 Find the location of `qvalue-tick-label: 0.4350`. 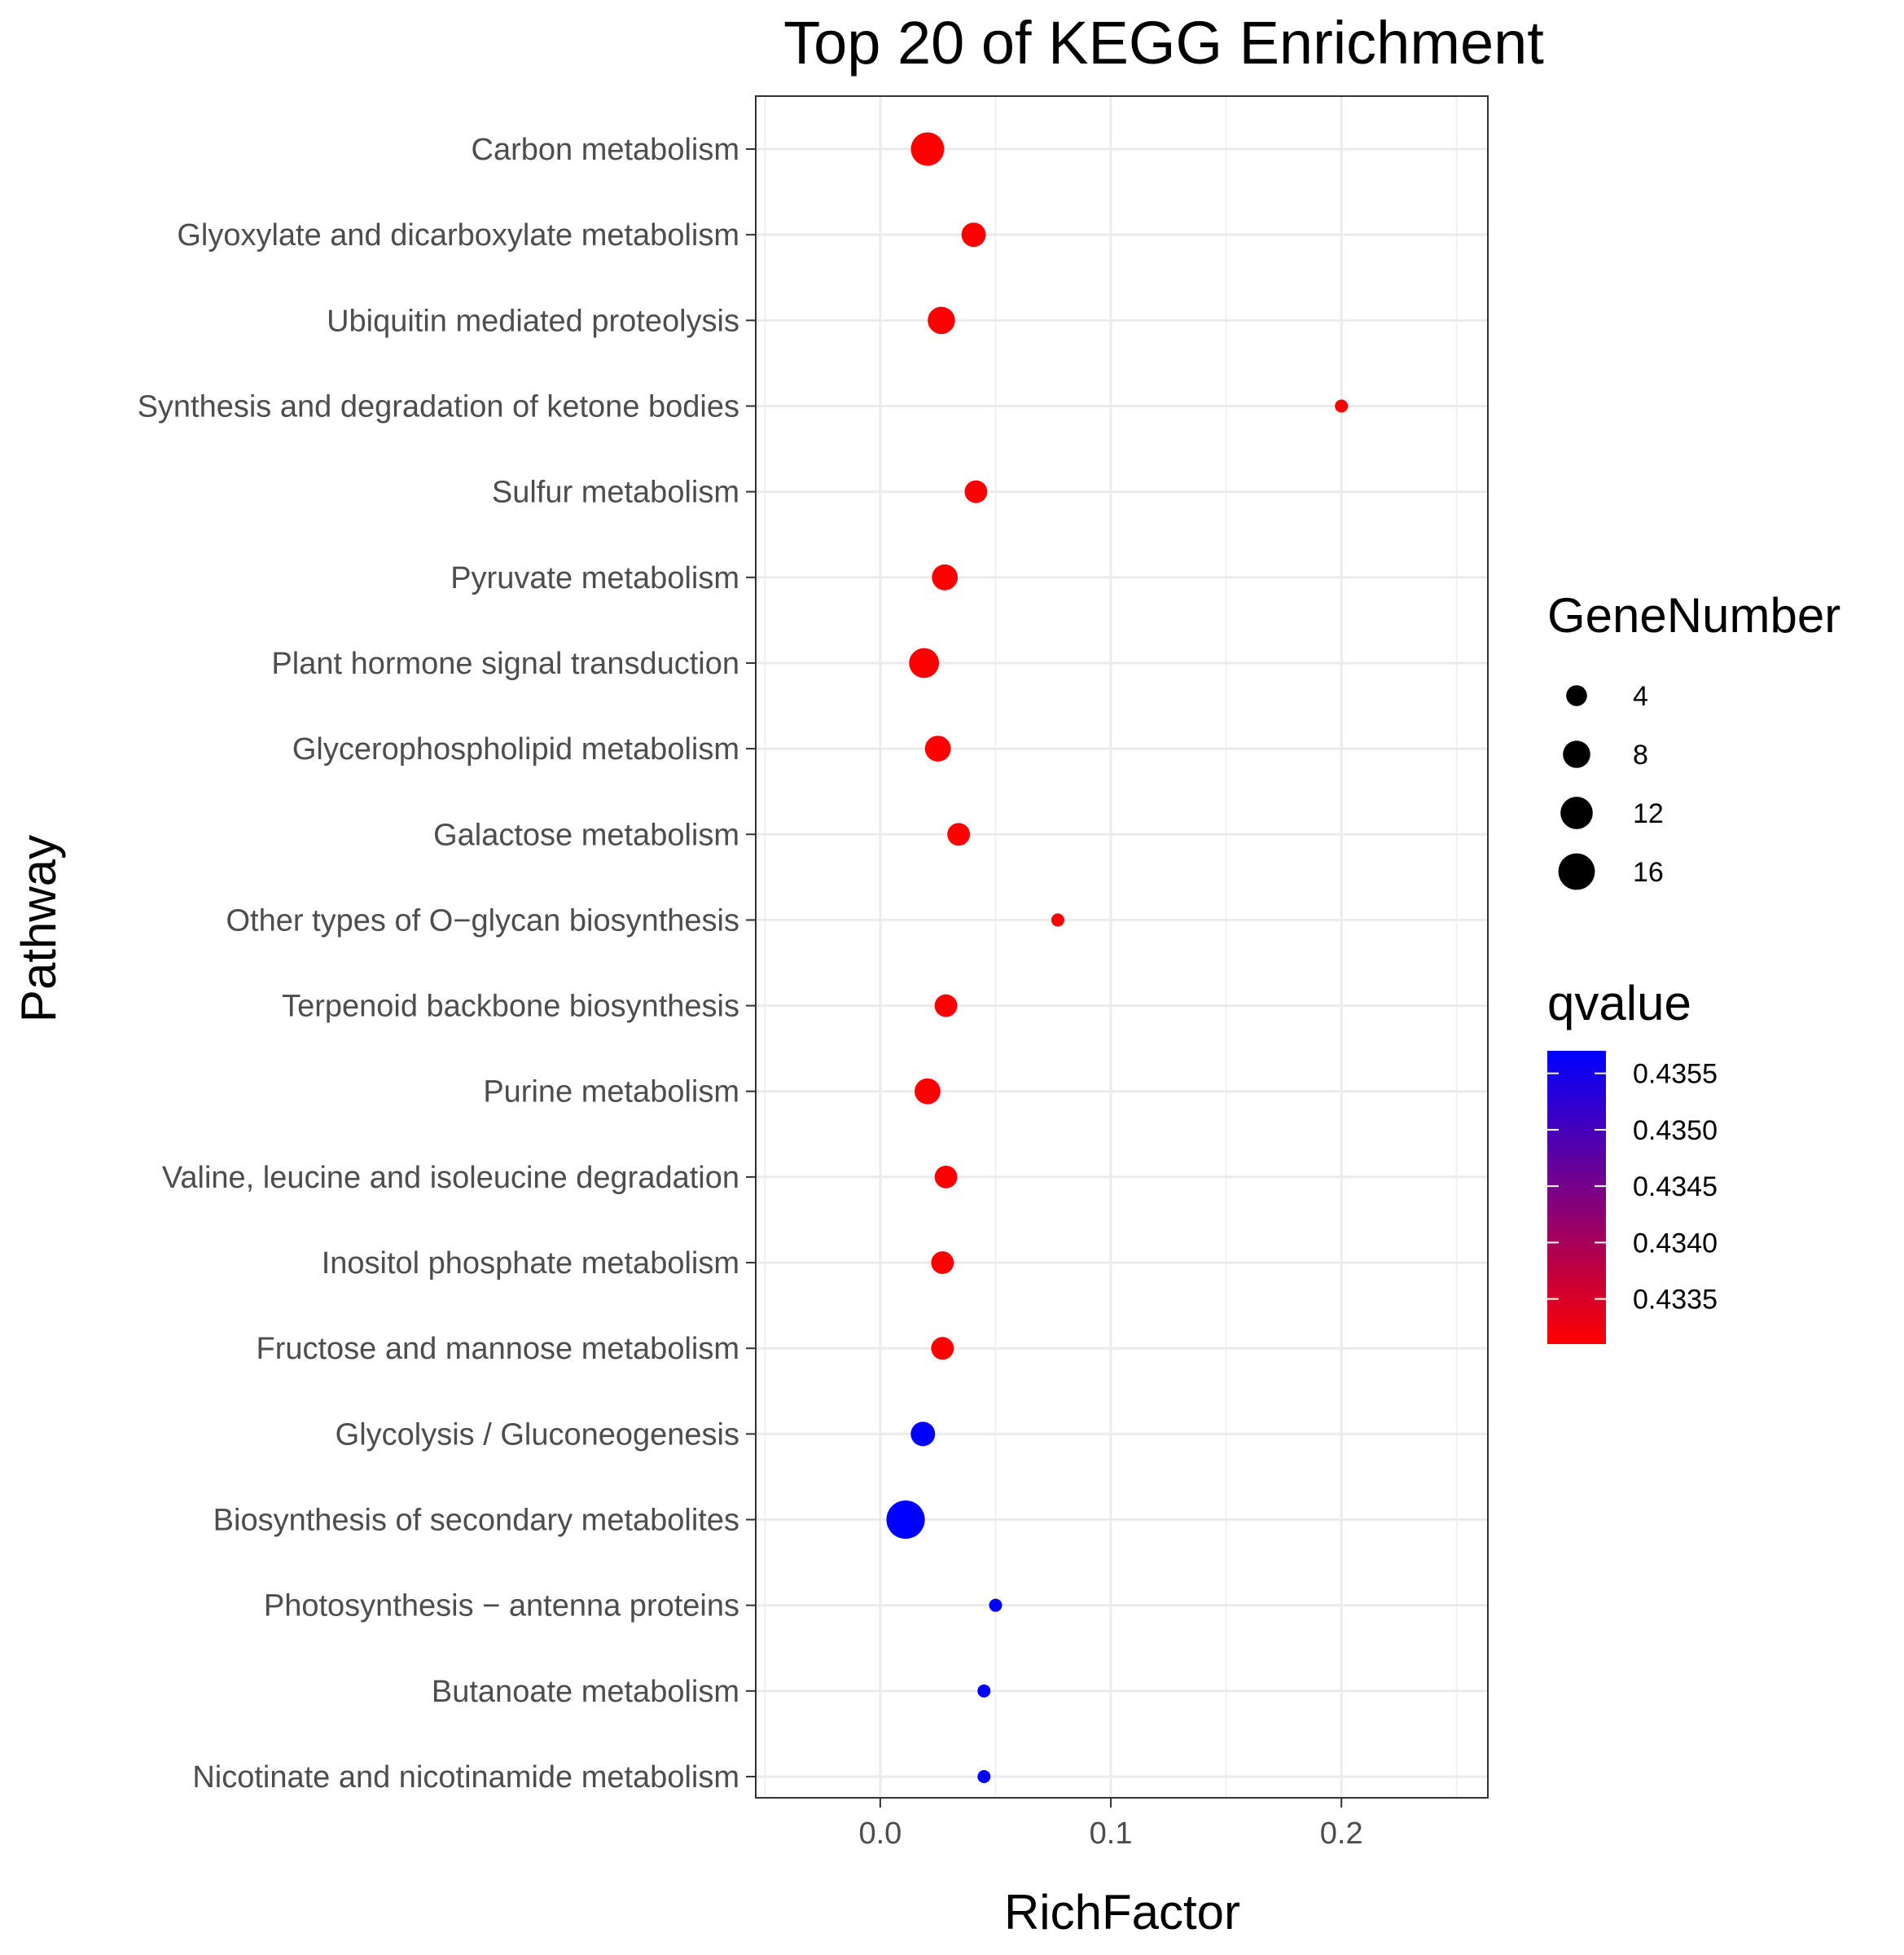

qvalue-tick-label: 0.4350 is located at coordinates (1675, 1130).